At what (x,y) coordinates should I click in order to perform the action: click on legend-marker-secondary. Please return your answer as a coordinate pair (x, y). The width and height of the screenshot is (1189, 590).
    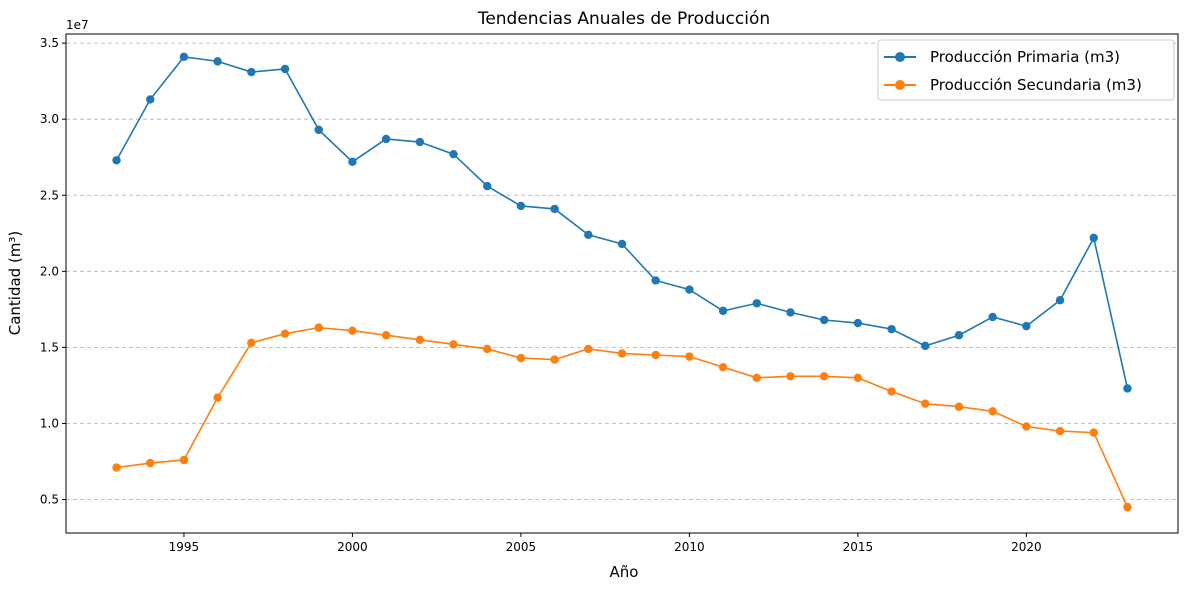
    Looking at the image, I should click on (900, 85).